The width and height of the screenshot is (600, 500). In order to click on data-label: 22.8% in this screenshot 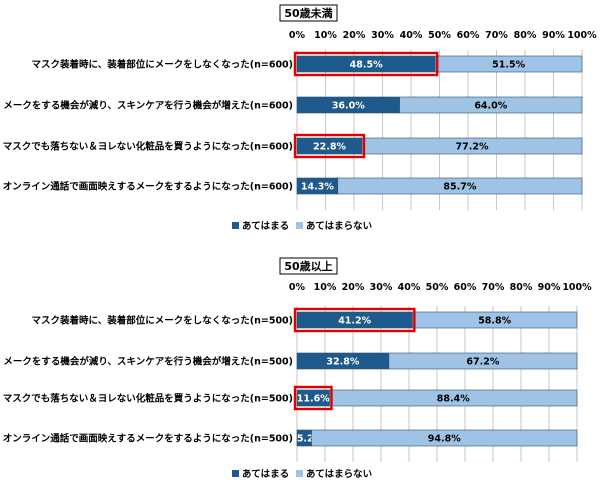, I will do `click(329, 147)`.